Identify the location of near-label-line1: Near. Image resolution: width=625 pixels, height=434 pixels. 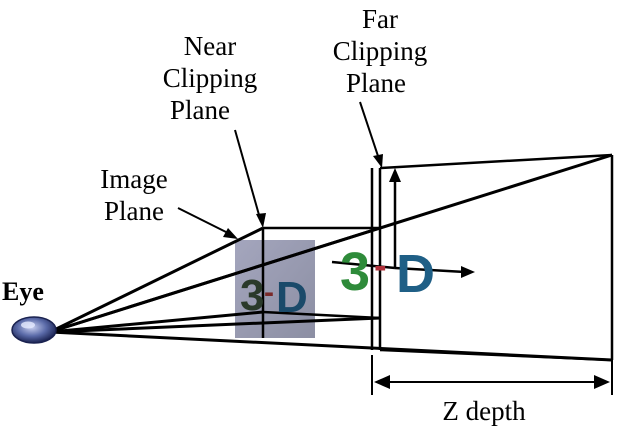
(210, 46).